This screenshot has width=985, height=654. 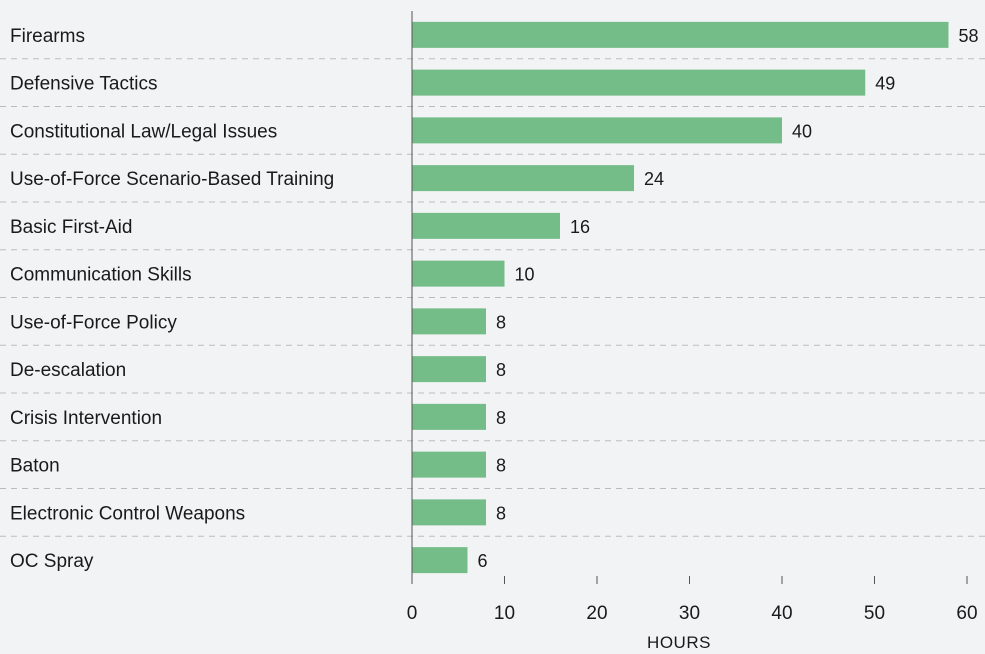 I want to click on bar-constitutional-law-legal-issues, so click(x=597, y=130).